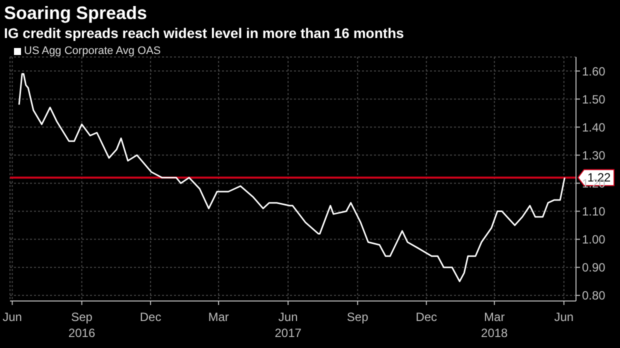  I want to click on y-tick-label: 0.90, so click(594, 267).